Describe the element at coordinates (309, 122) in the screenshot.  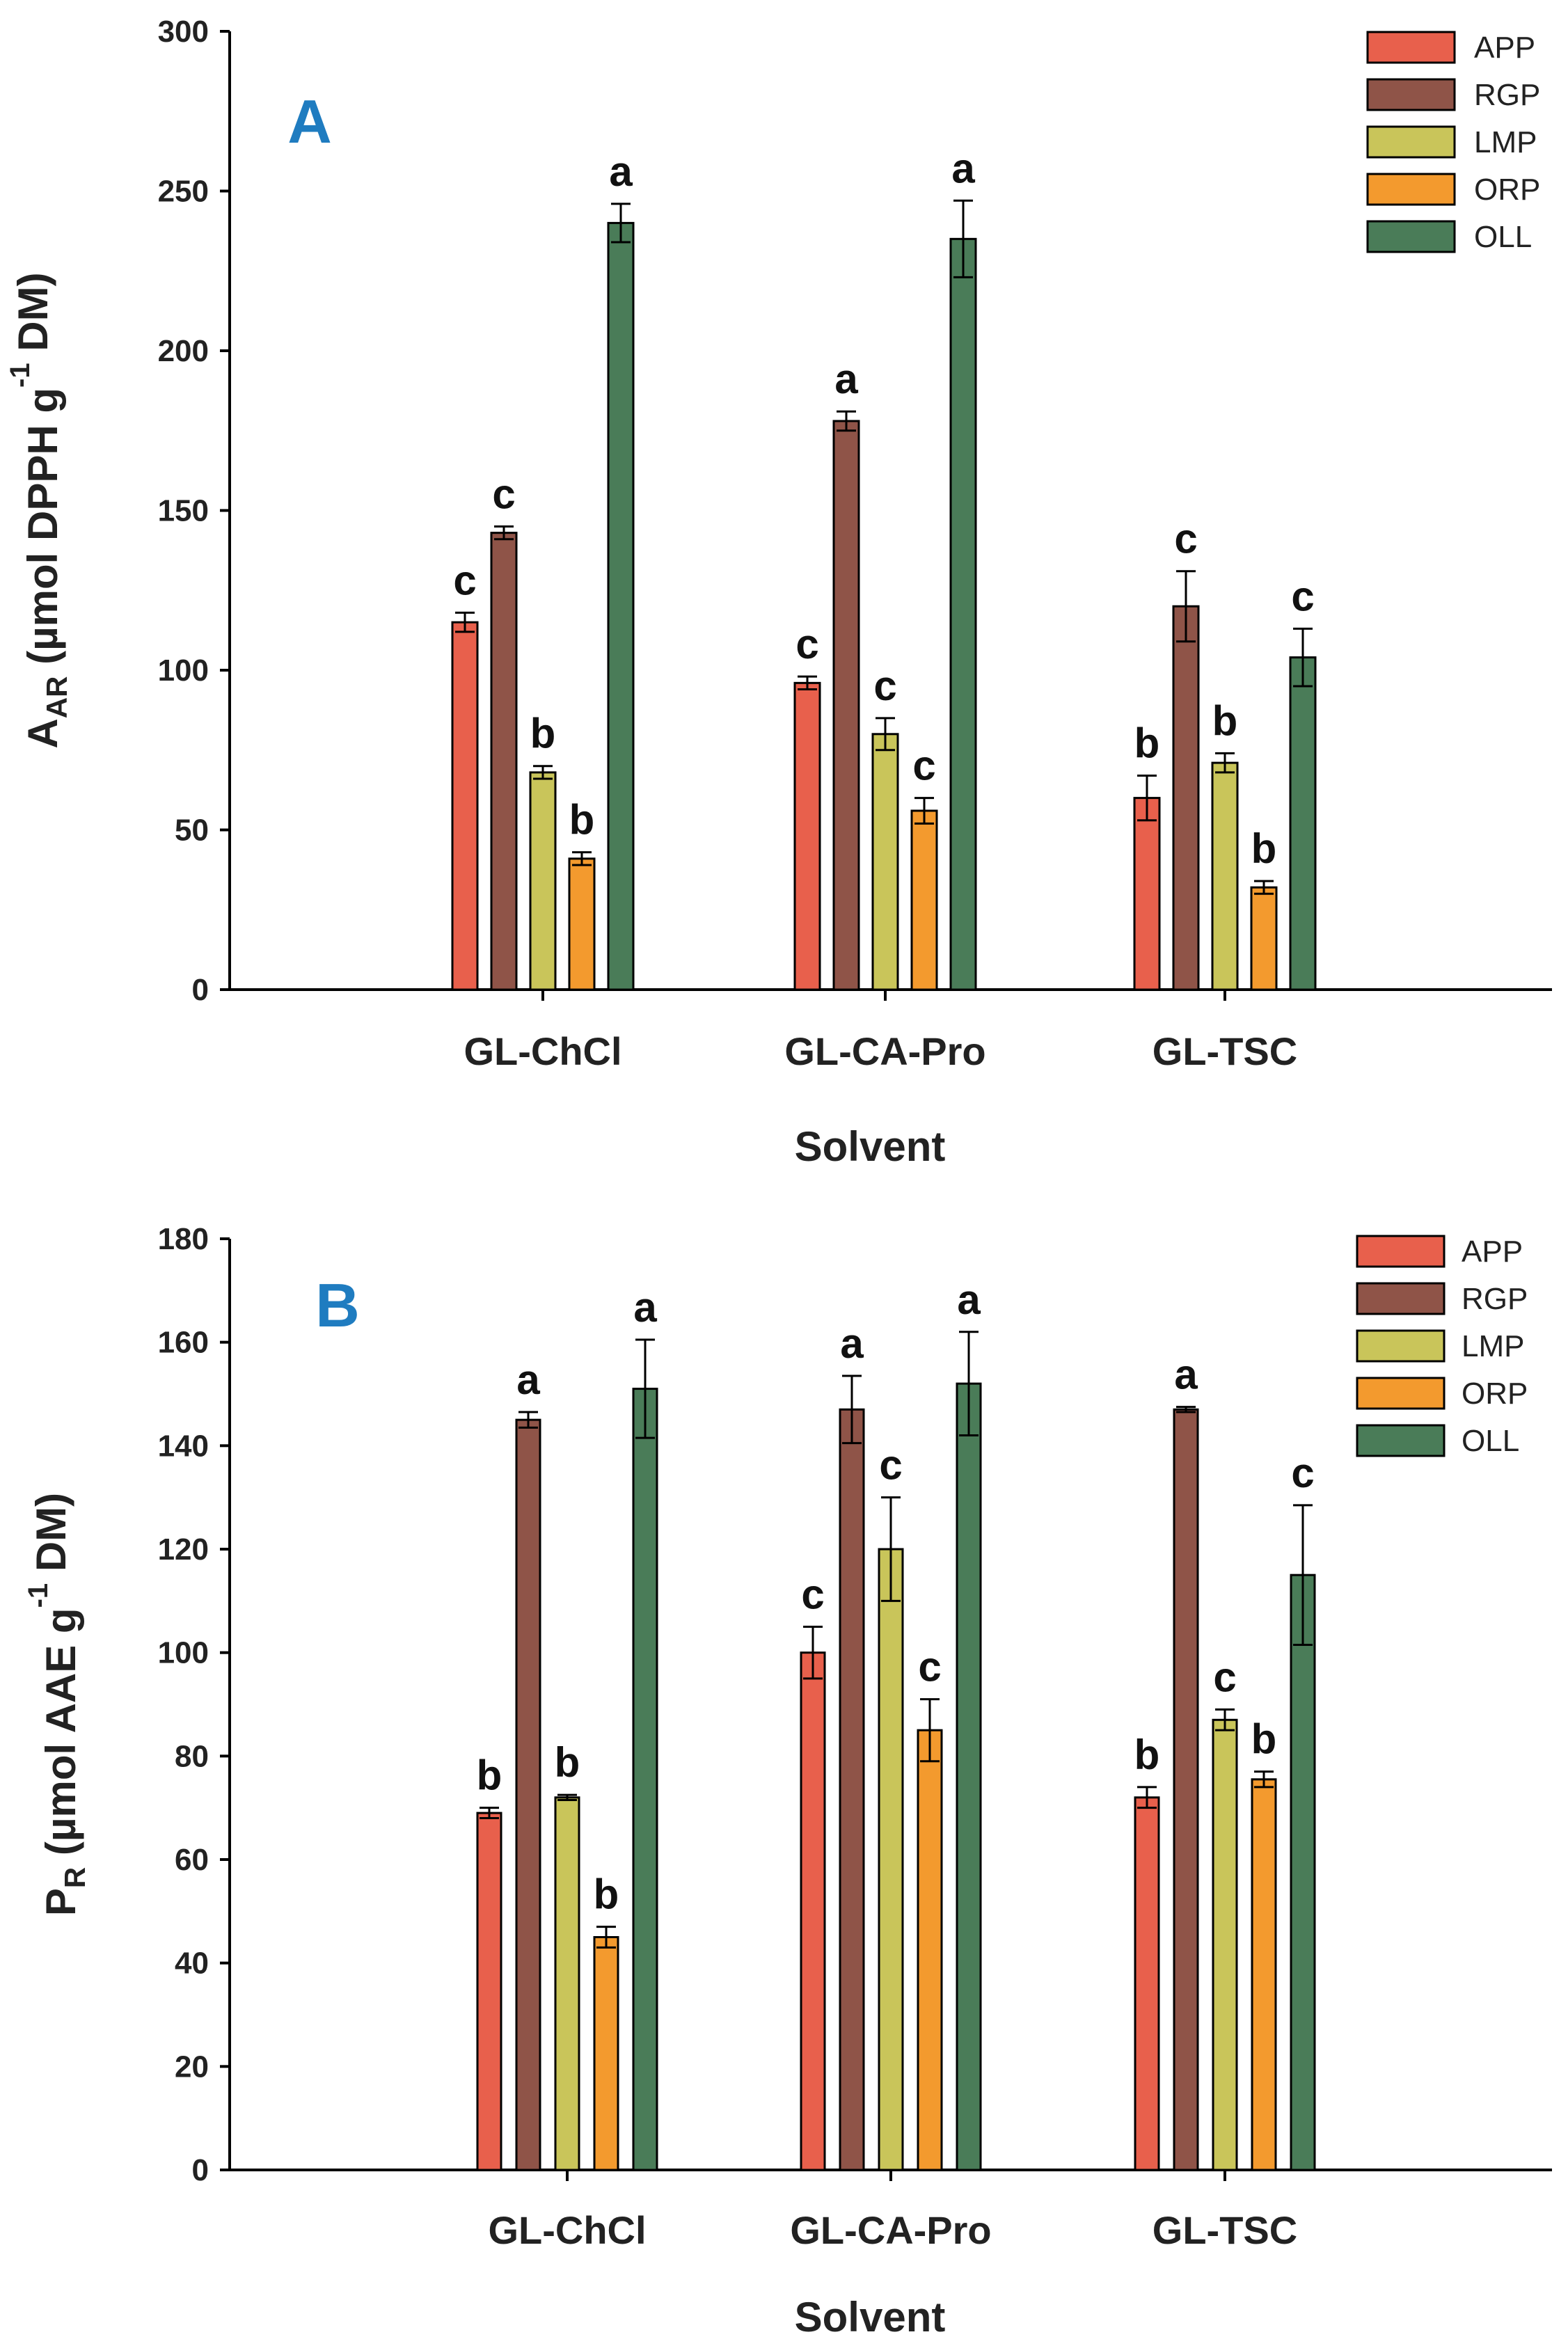
I see `panel-letter: A` at that location.